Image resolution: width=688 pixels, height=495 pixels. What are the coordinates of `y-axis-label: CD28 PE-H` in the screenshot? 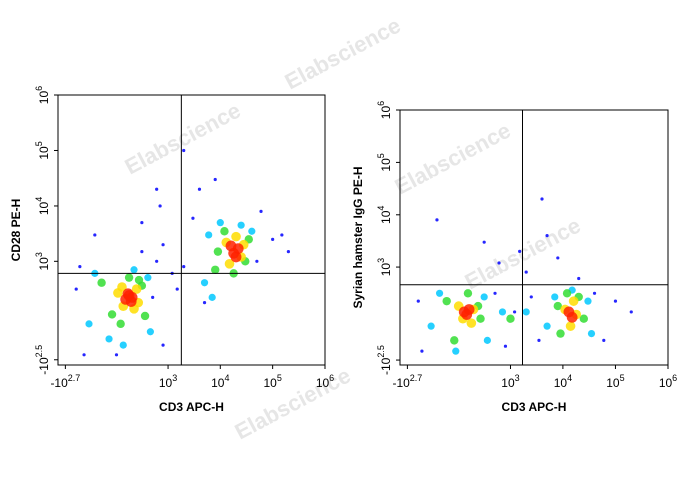 It's located at (16, 230).